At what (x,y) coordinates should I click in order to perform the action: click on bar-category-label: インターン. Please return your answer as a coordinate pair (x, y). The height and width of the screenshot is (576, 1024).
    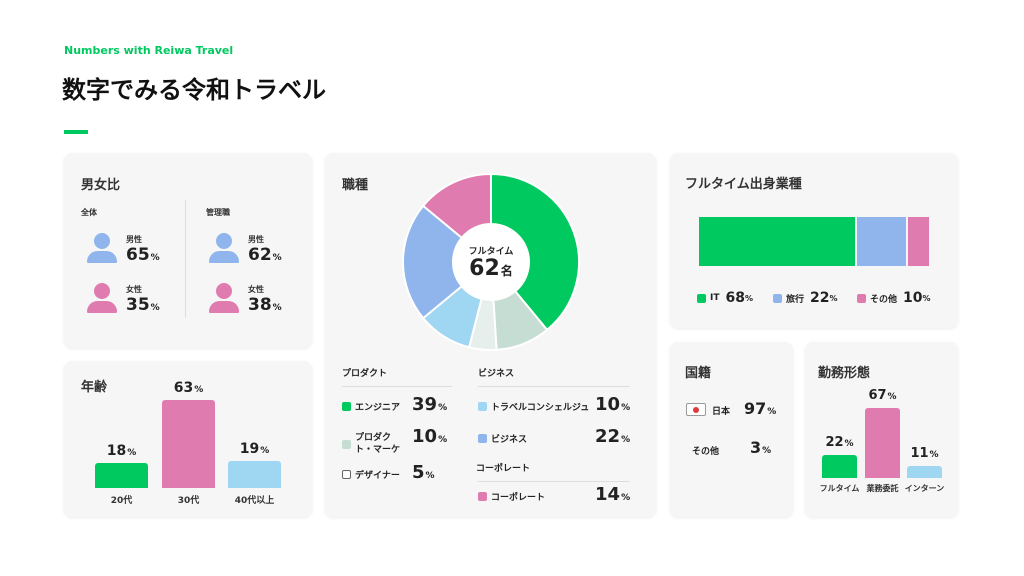
    Looking at the image, I should click on (924, 488).